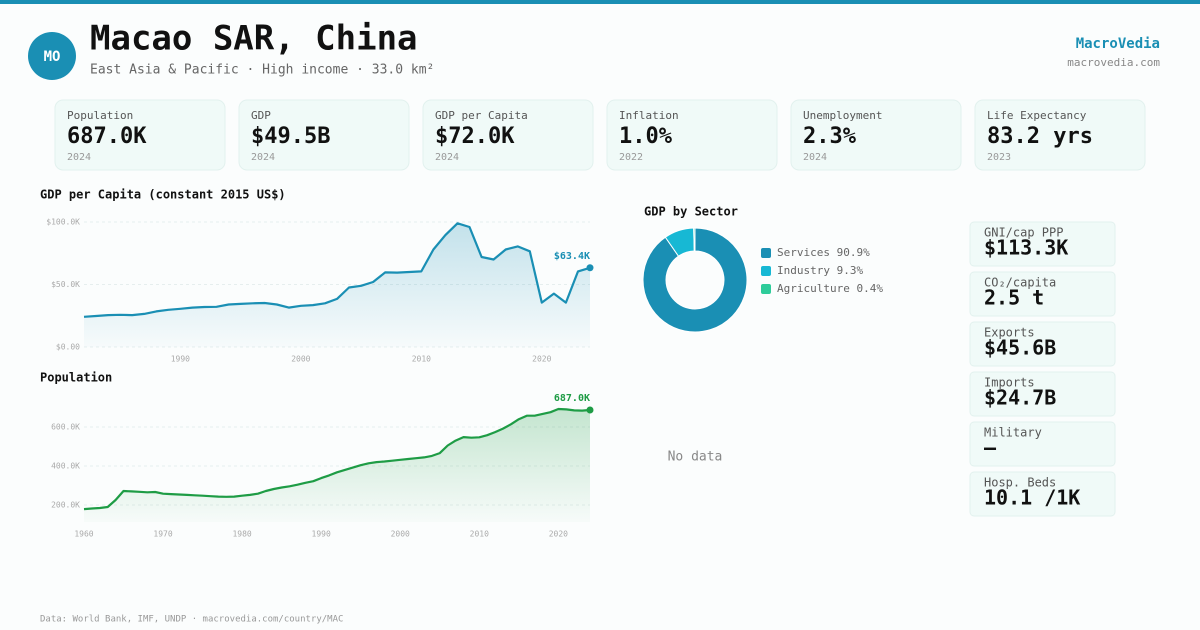  Describe the element at coordinates (290, 136) in the screenshot. I see `kpi-value: $49.5B` at that location.